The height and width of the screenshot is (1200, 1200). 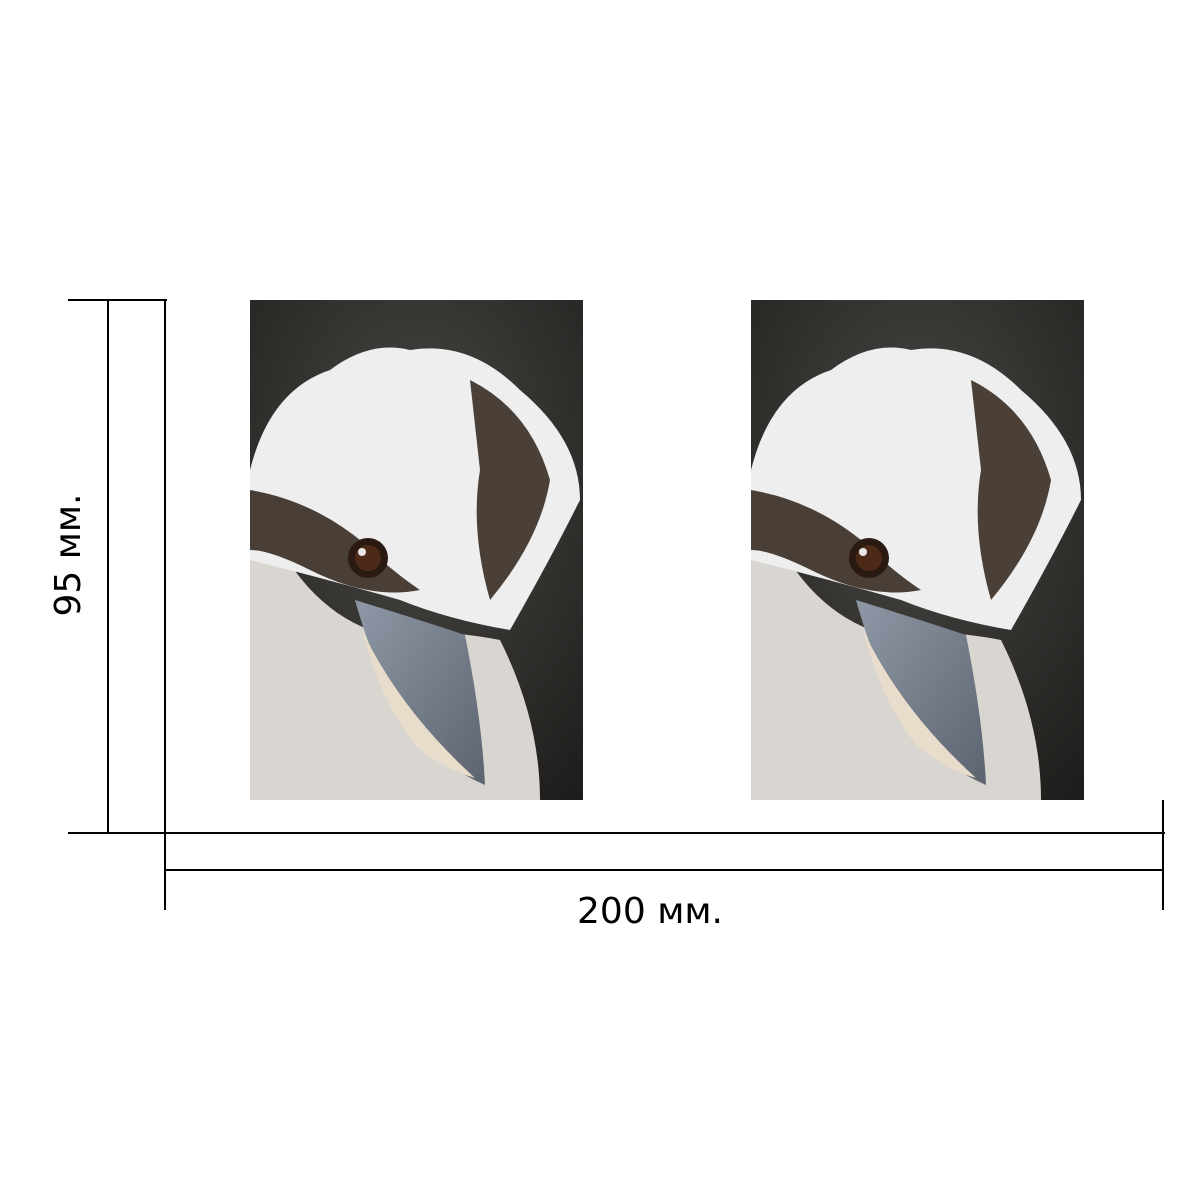 I want to click on width-dimension, so click(x=664, y=855).